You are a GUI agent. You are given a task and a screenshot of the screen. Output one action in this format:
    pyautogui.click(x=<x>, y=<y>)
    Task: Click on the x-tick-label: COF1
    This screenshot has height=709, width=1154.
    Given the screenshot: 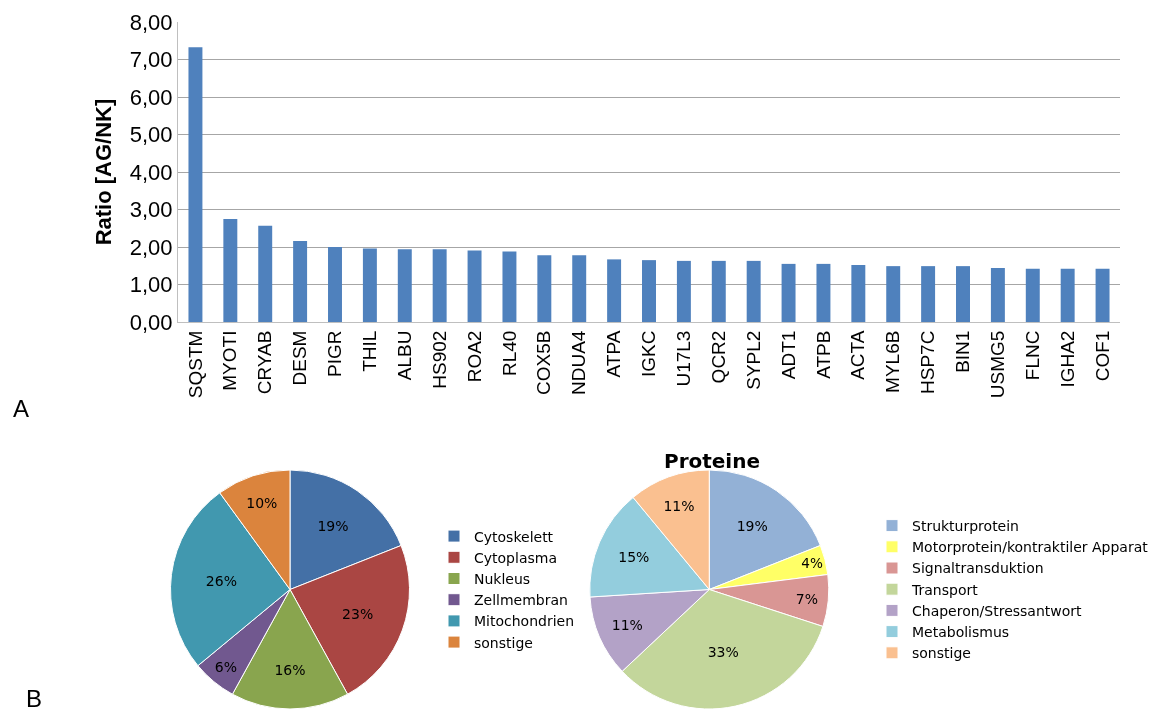 What is the action you would take?
    pyautogui.click(x=1102, y=356)
    